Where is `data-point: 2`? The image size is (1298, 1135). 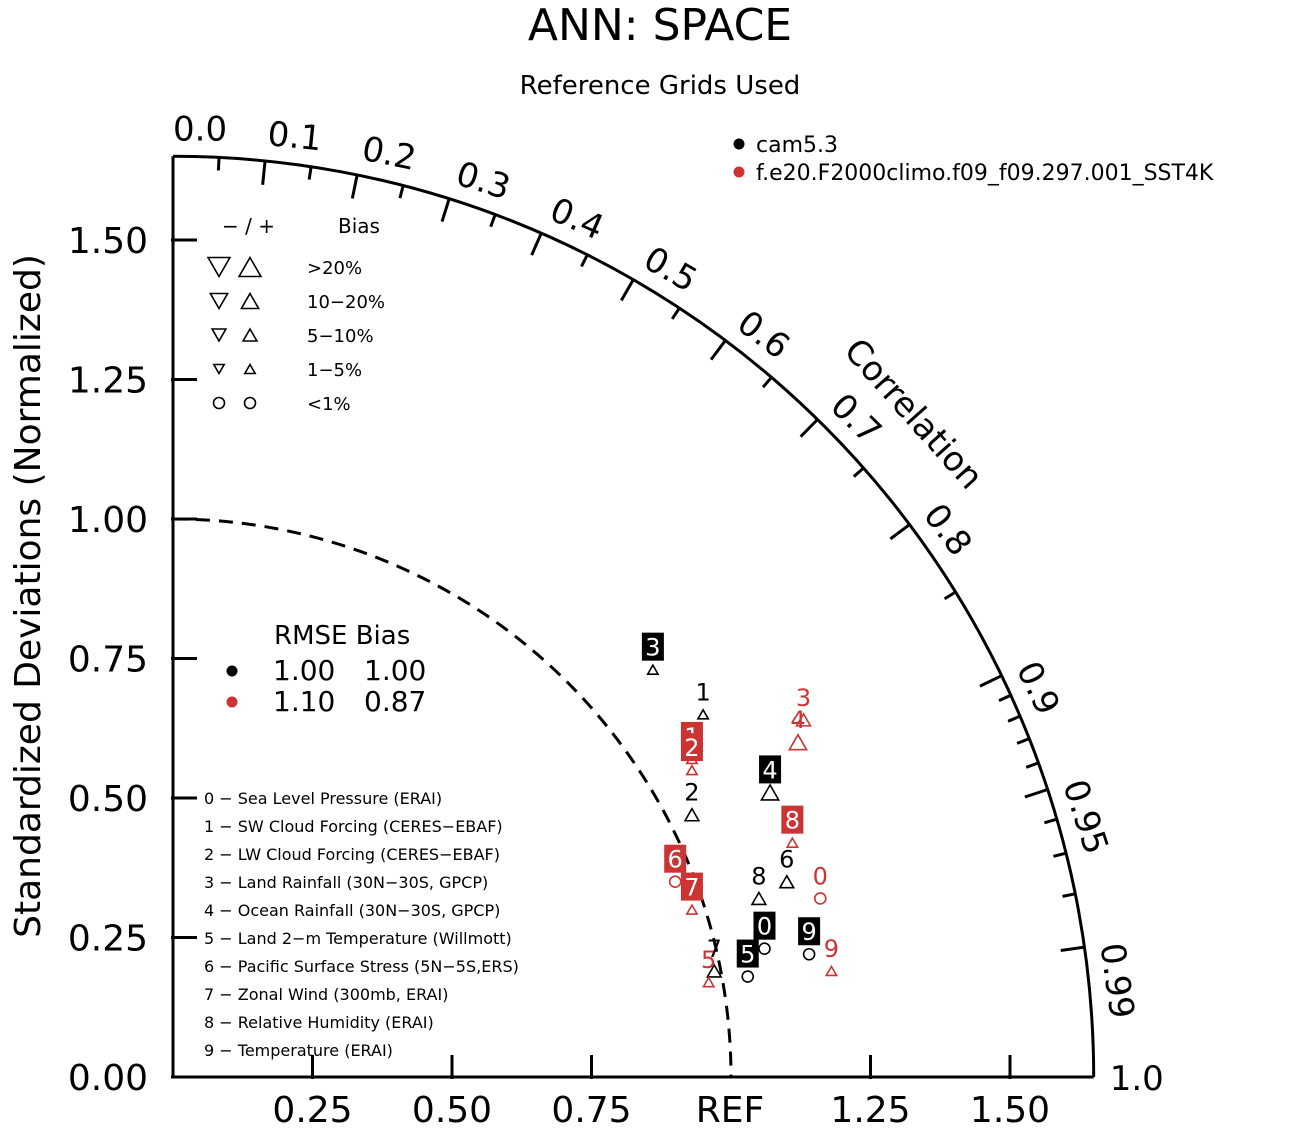 data-point: 2 is located at coordinates (691, 754).